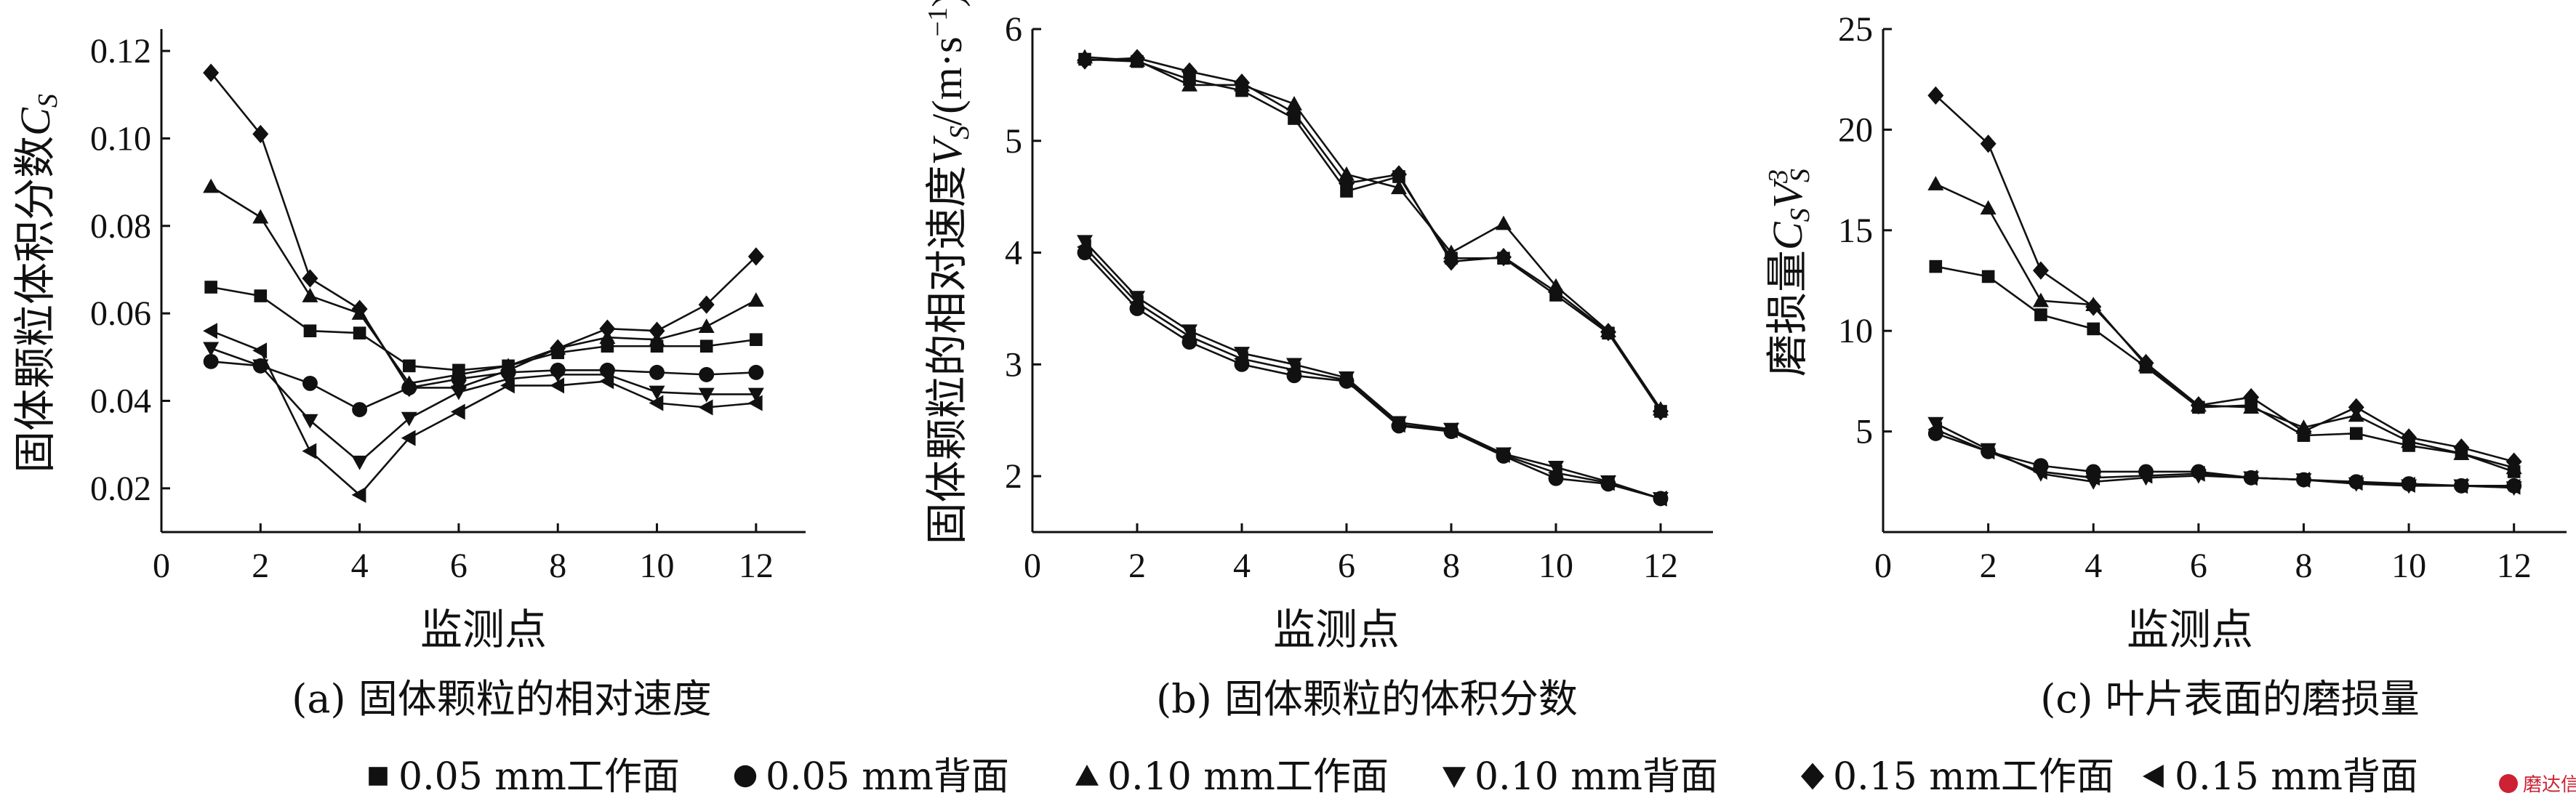 Image resolution: width=2576 pixels, height=809 pixels. I want to click on x-axis-label-c: 监测点, so click(2190, 629).